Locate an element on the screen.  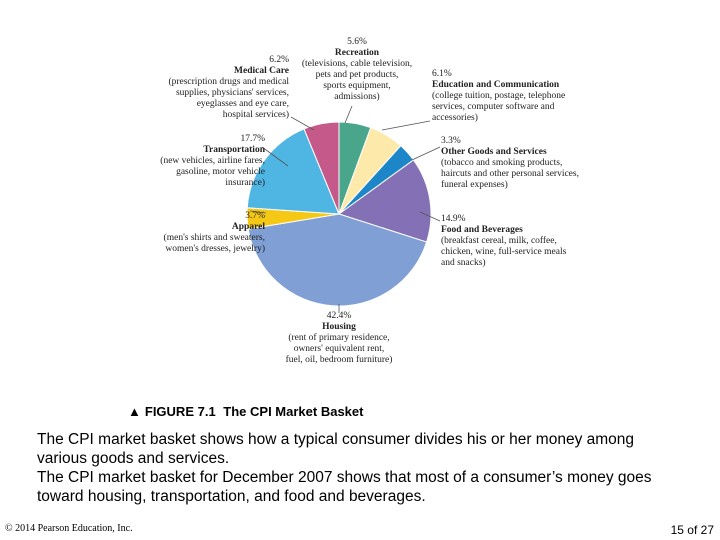
slice-description: gasoline, motor vehicle is located at coordinates (220, 172).